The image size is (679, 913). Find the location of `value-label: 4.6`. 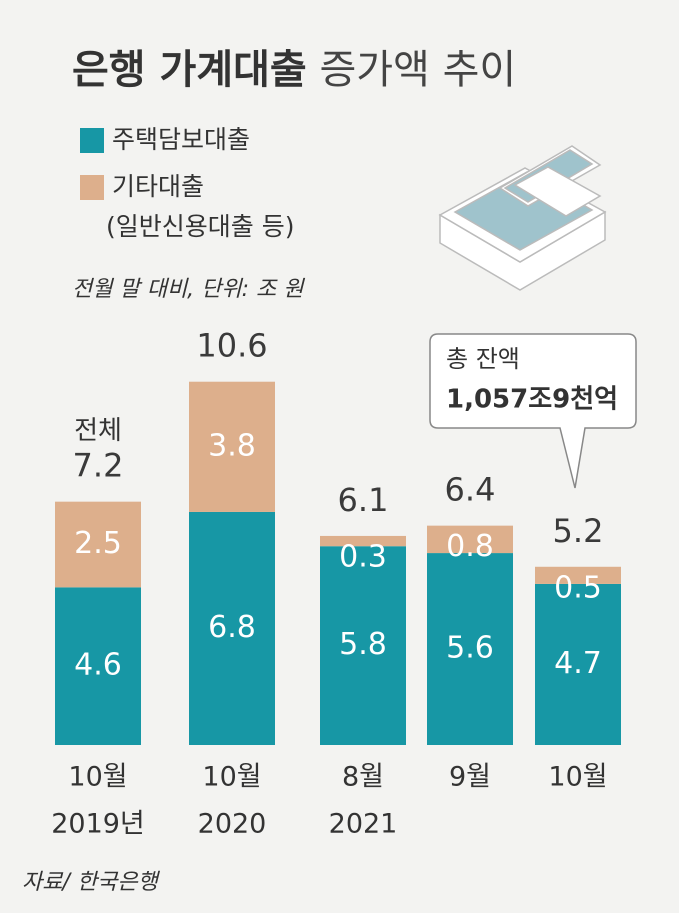

value-label: 4.6 is located at coordinates (98, 665).